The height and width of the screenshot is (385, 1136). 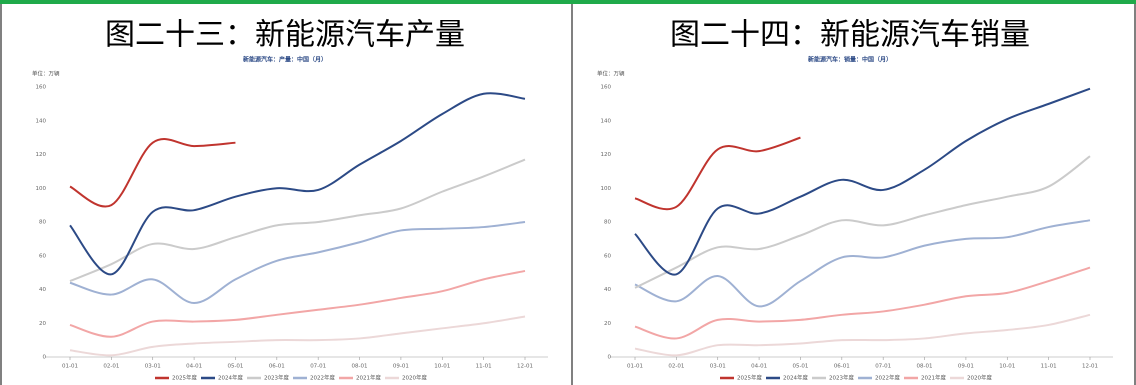 I want to click on chart-title: 图二十三：新能源汽车产量, so click(x=285, y=35).